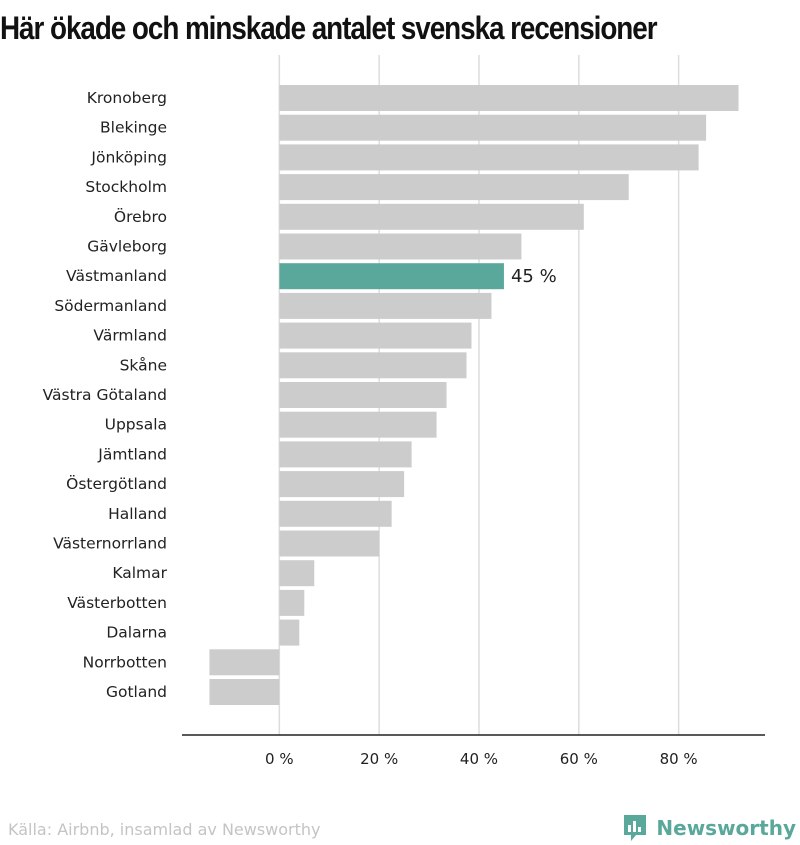 This screenshot has width=800, height=845. What do you see at coordinates (140, 216) in the screenshot?
I see `category-label: Örebro` at bounding box center [140, 216].